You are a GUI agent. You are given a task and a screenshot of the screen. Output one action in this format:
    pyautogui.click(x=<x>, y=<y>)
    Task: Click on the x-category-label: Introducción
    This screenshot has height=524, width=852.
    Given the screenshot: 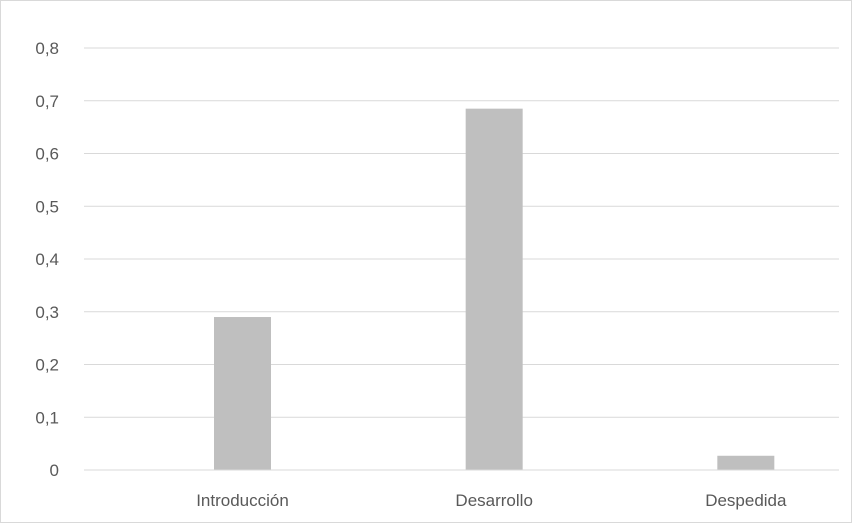 What is the action you would take?
    pyautogui.click(x=242, y=500)
    